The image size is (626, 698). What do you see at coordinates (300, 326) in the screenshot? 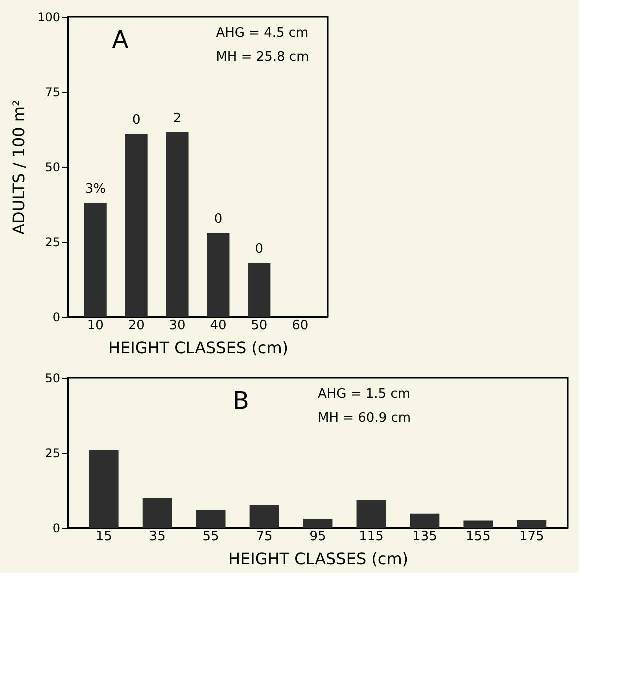
I see `x-tick-label: 60` at bounding box center [300, 326].